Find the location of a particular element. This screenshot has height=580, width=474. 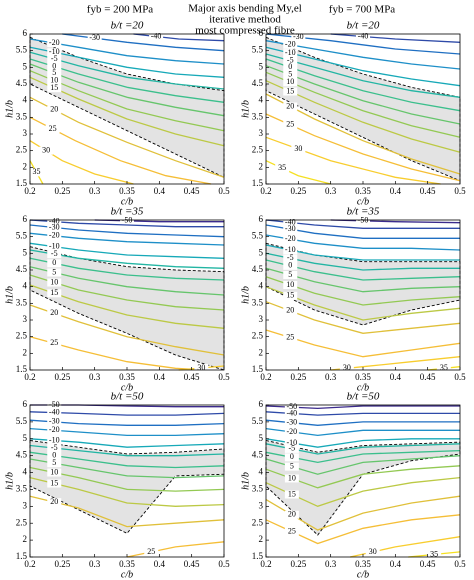

x-tick-label: 0.2 is located at coordinates (265, 191).